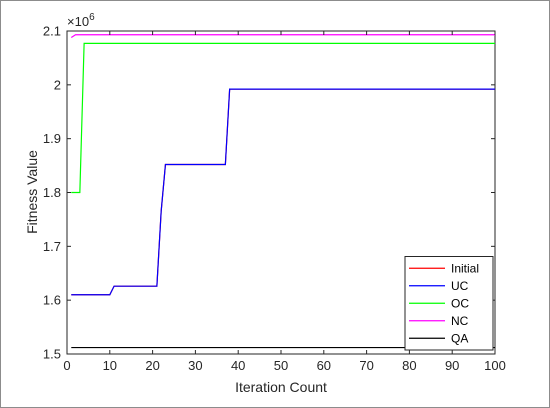 The width and height of the screenshot is (550, 408). I want to click on legend-label-initial: Initial, so click(465, 268).